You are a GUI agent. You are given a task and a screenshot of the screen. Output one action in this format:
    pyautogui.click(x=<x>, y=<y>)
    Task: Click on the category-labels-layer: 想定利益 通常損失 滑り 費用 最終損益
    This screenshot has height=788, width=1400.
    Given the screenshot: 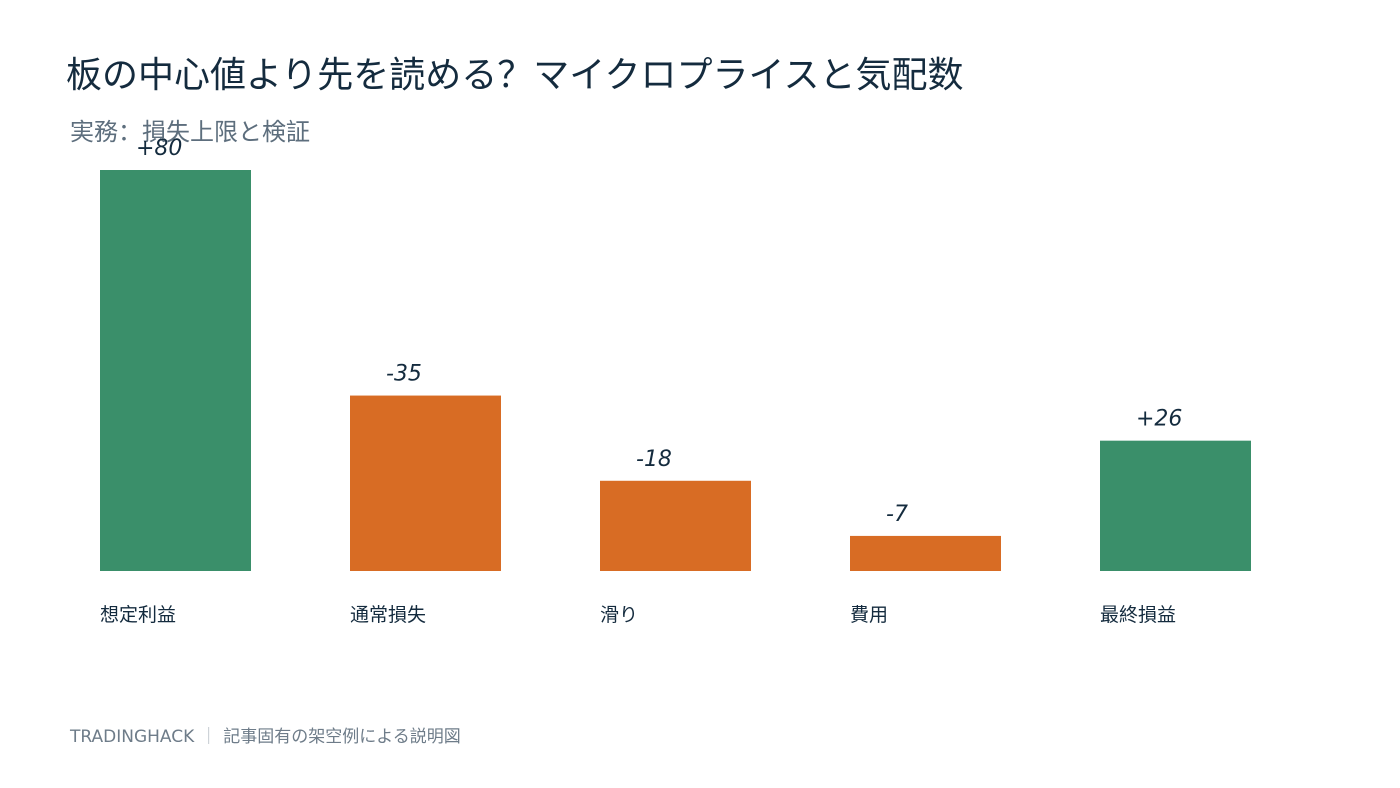 What is the action you would take?
    pyautogui.click(x=638, y=615)
    